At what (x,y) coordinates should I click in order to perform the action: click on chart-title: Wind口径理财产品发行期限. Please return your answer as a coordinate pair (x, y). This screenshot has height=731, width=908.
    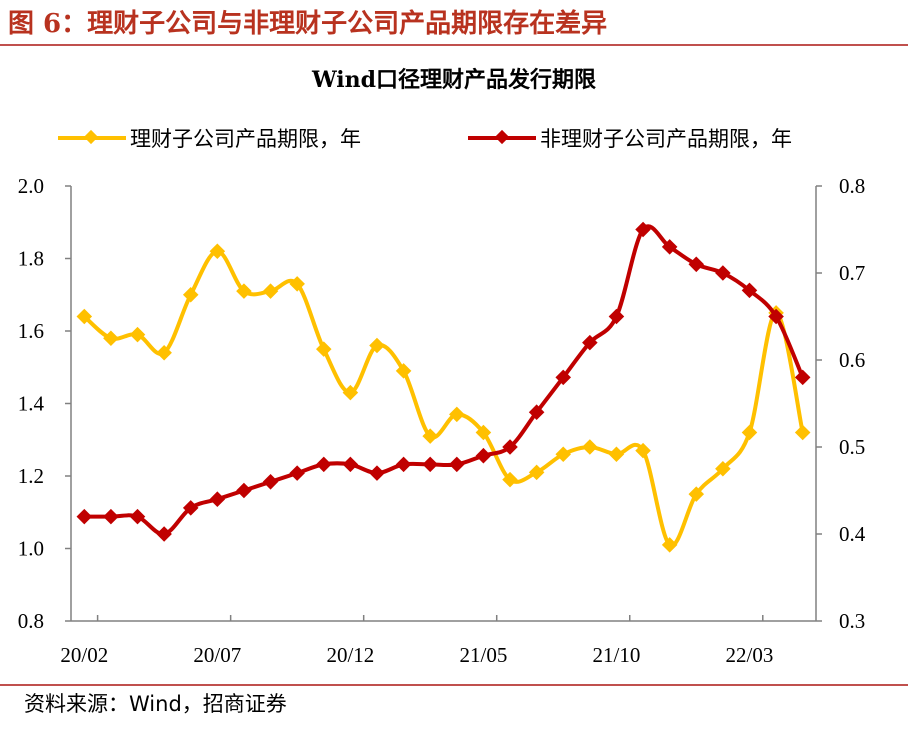
    Looking at the image, I should click on (454, 80).